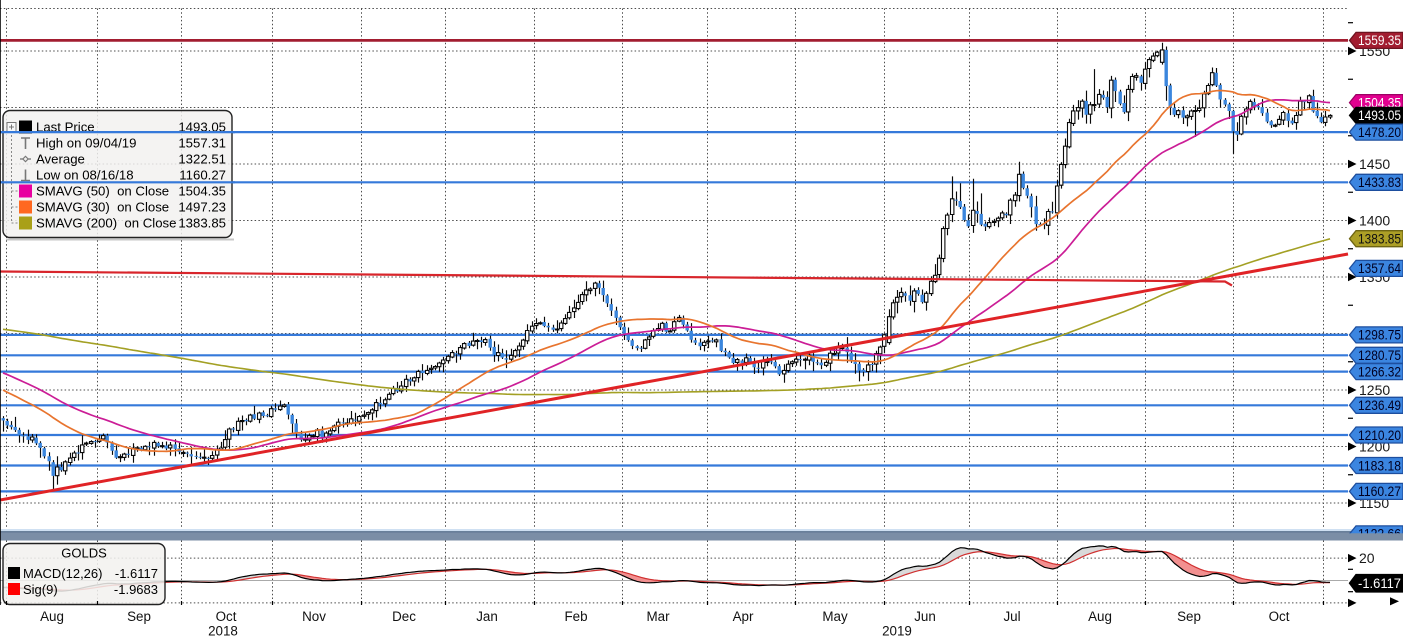 The height and width of the screenshot is (640, 1403). What do you see at coordinates (202, 207) in the screenshot?
I see `svg-text: 1497.23` at bounding box center [202, 207].